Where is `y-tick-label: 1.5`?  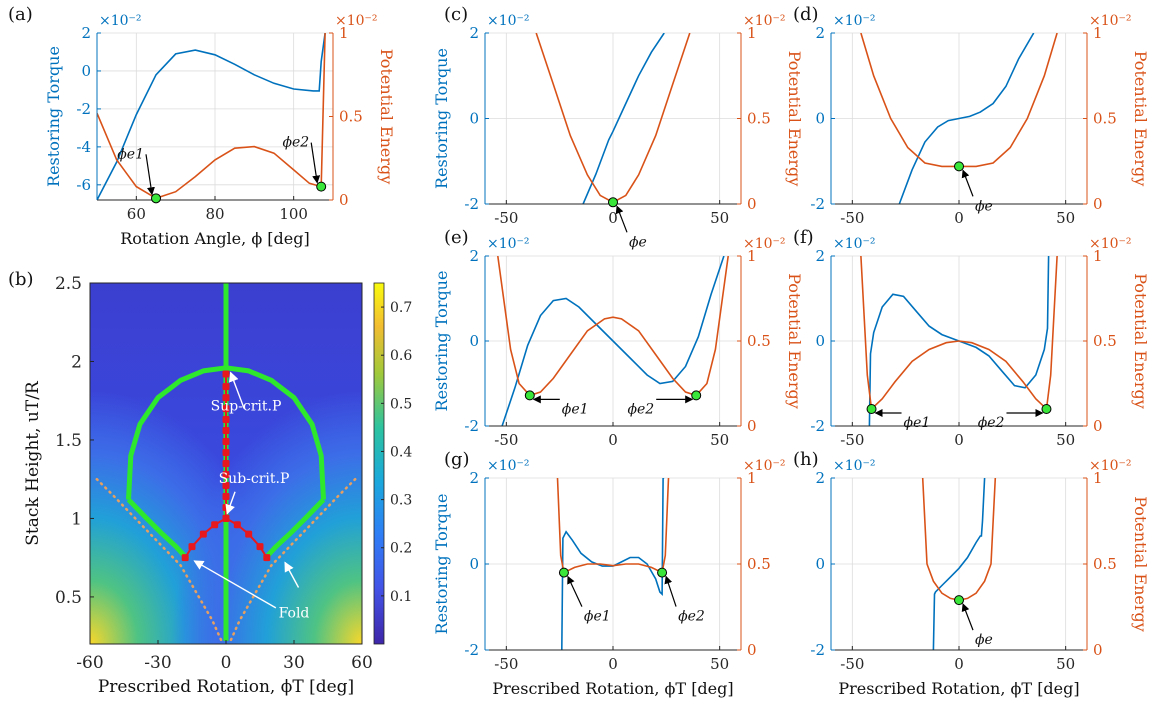 y-tick-label: 1.5 is located at coordinates (68, 441).